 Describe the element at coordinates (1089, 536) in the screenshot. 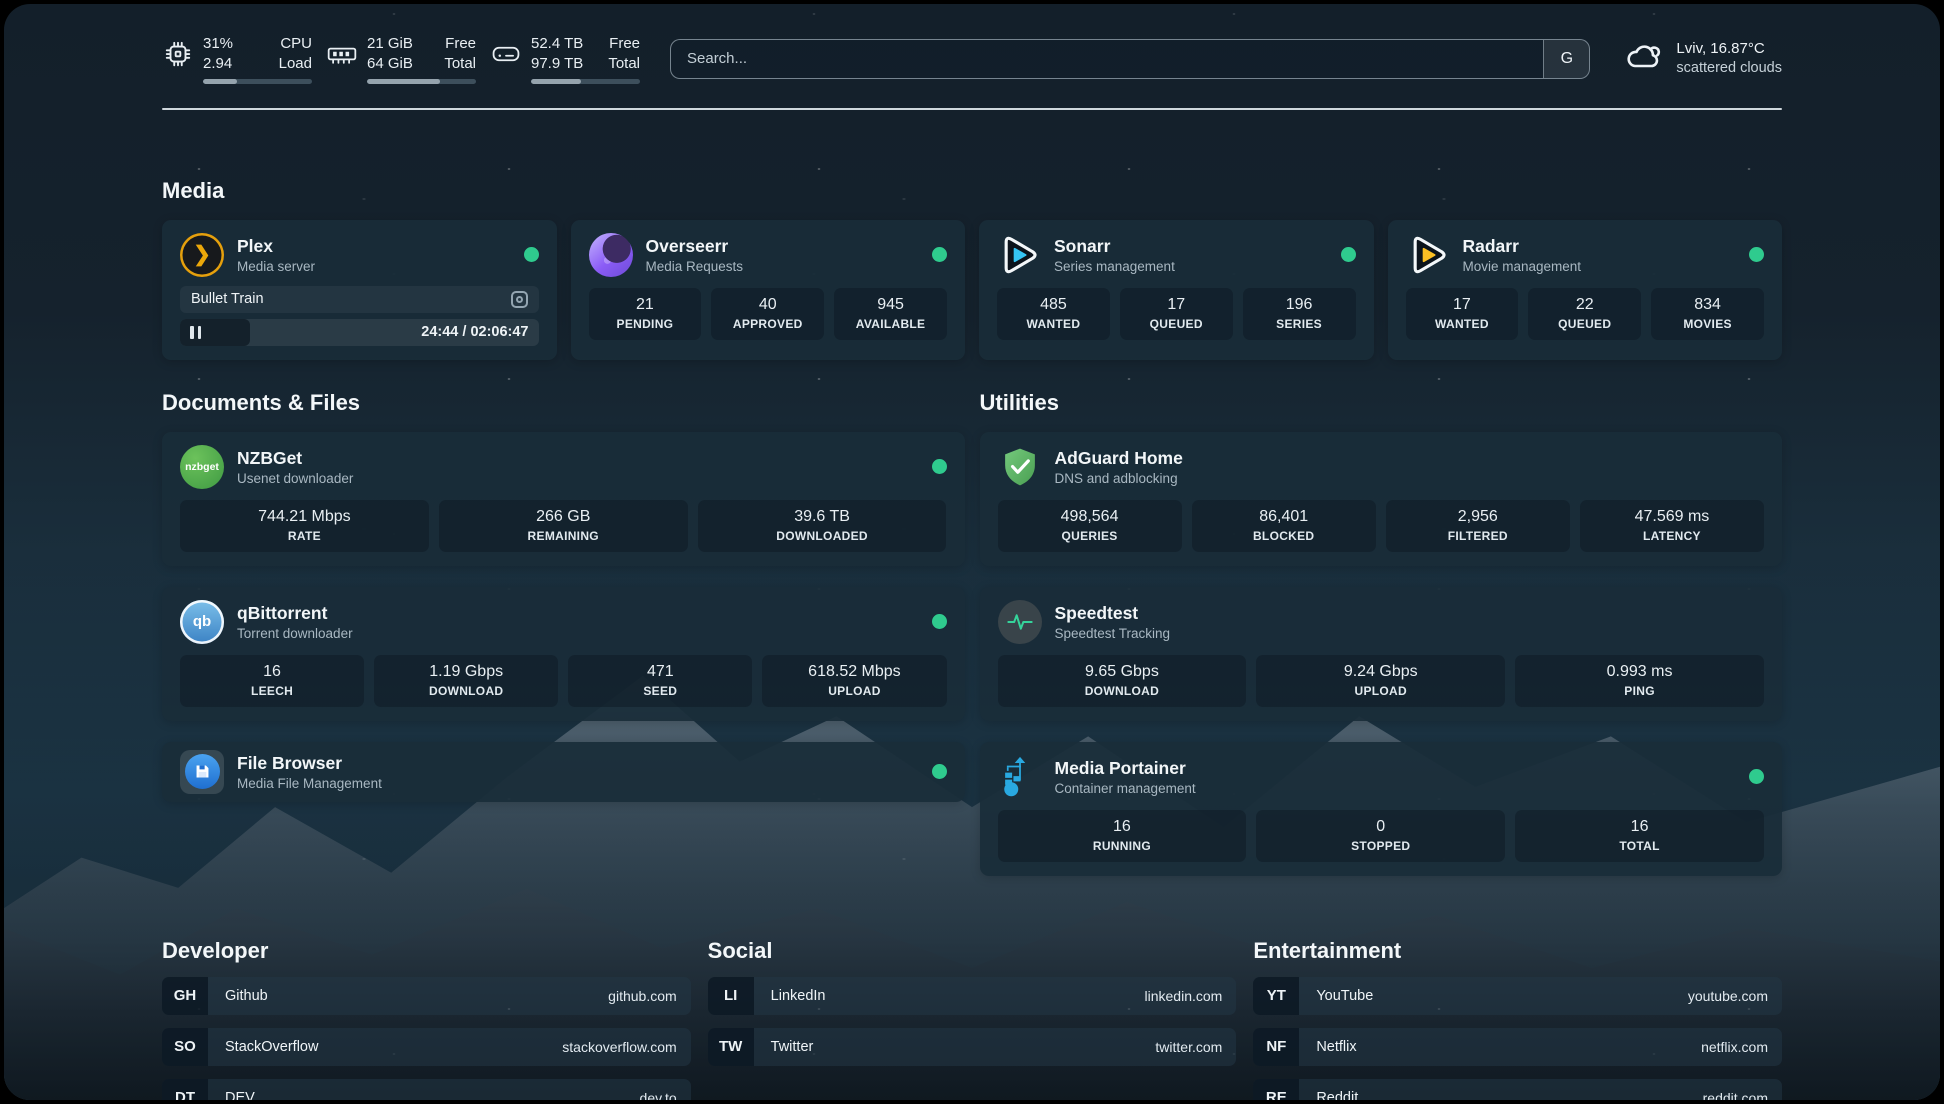

I see `stat-label: QUERIES` at that location.